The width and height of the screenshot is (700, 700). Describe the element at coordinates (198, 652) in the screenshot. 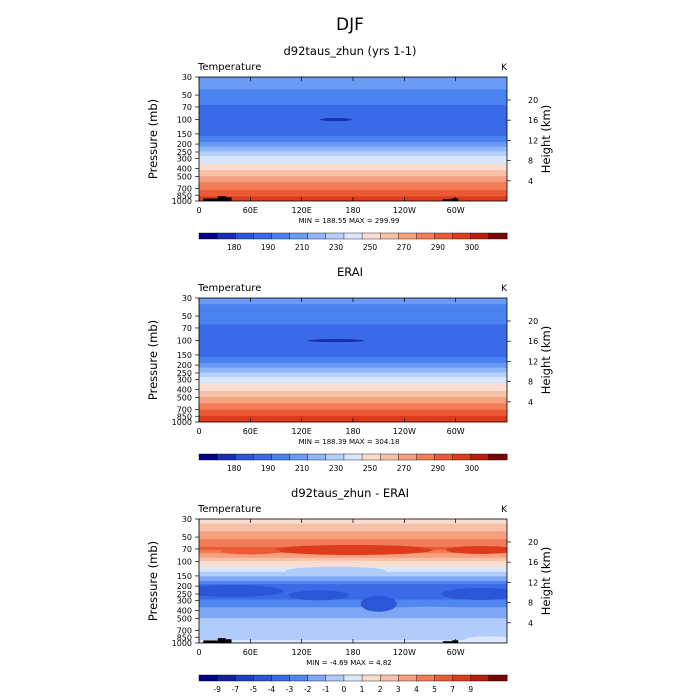

I see `x-tick-label: 0` at that location.